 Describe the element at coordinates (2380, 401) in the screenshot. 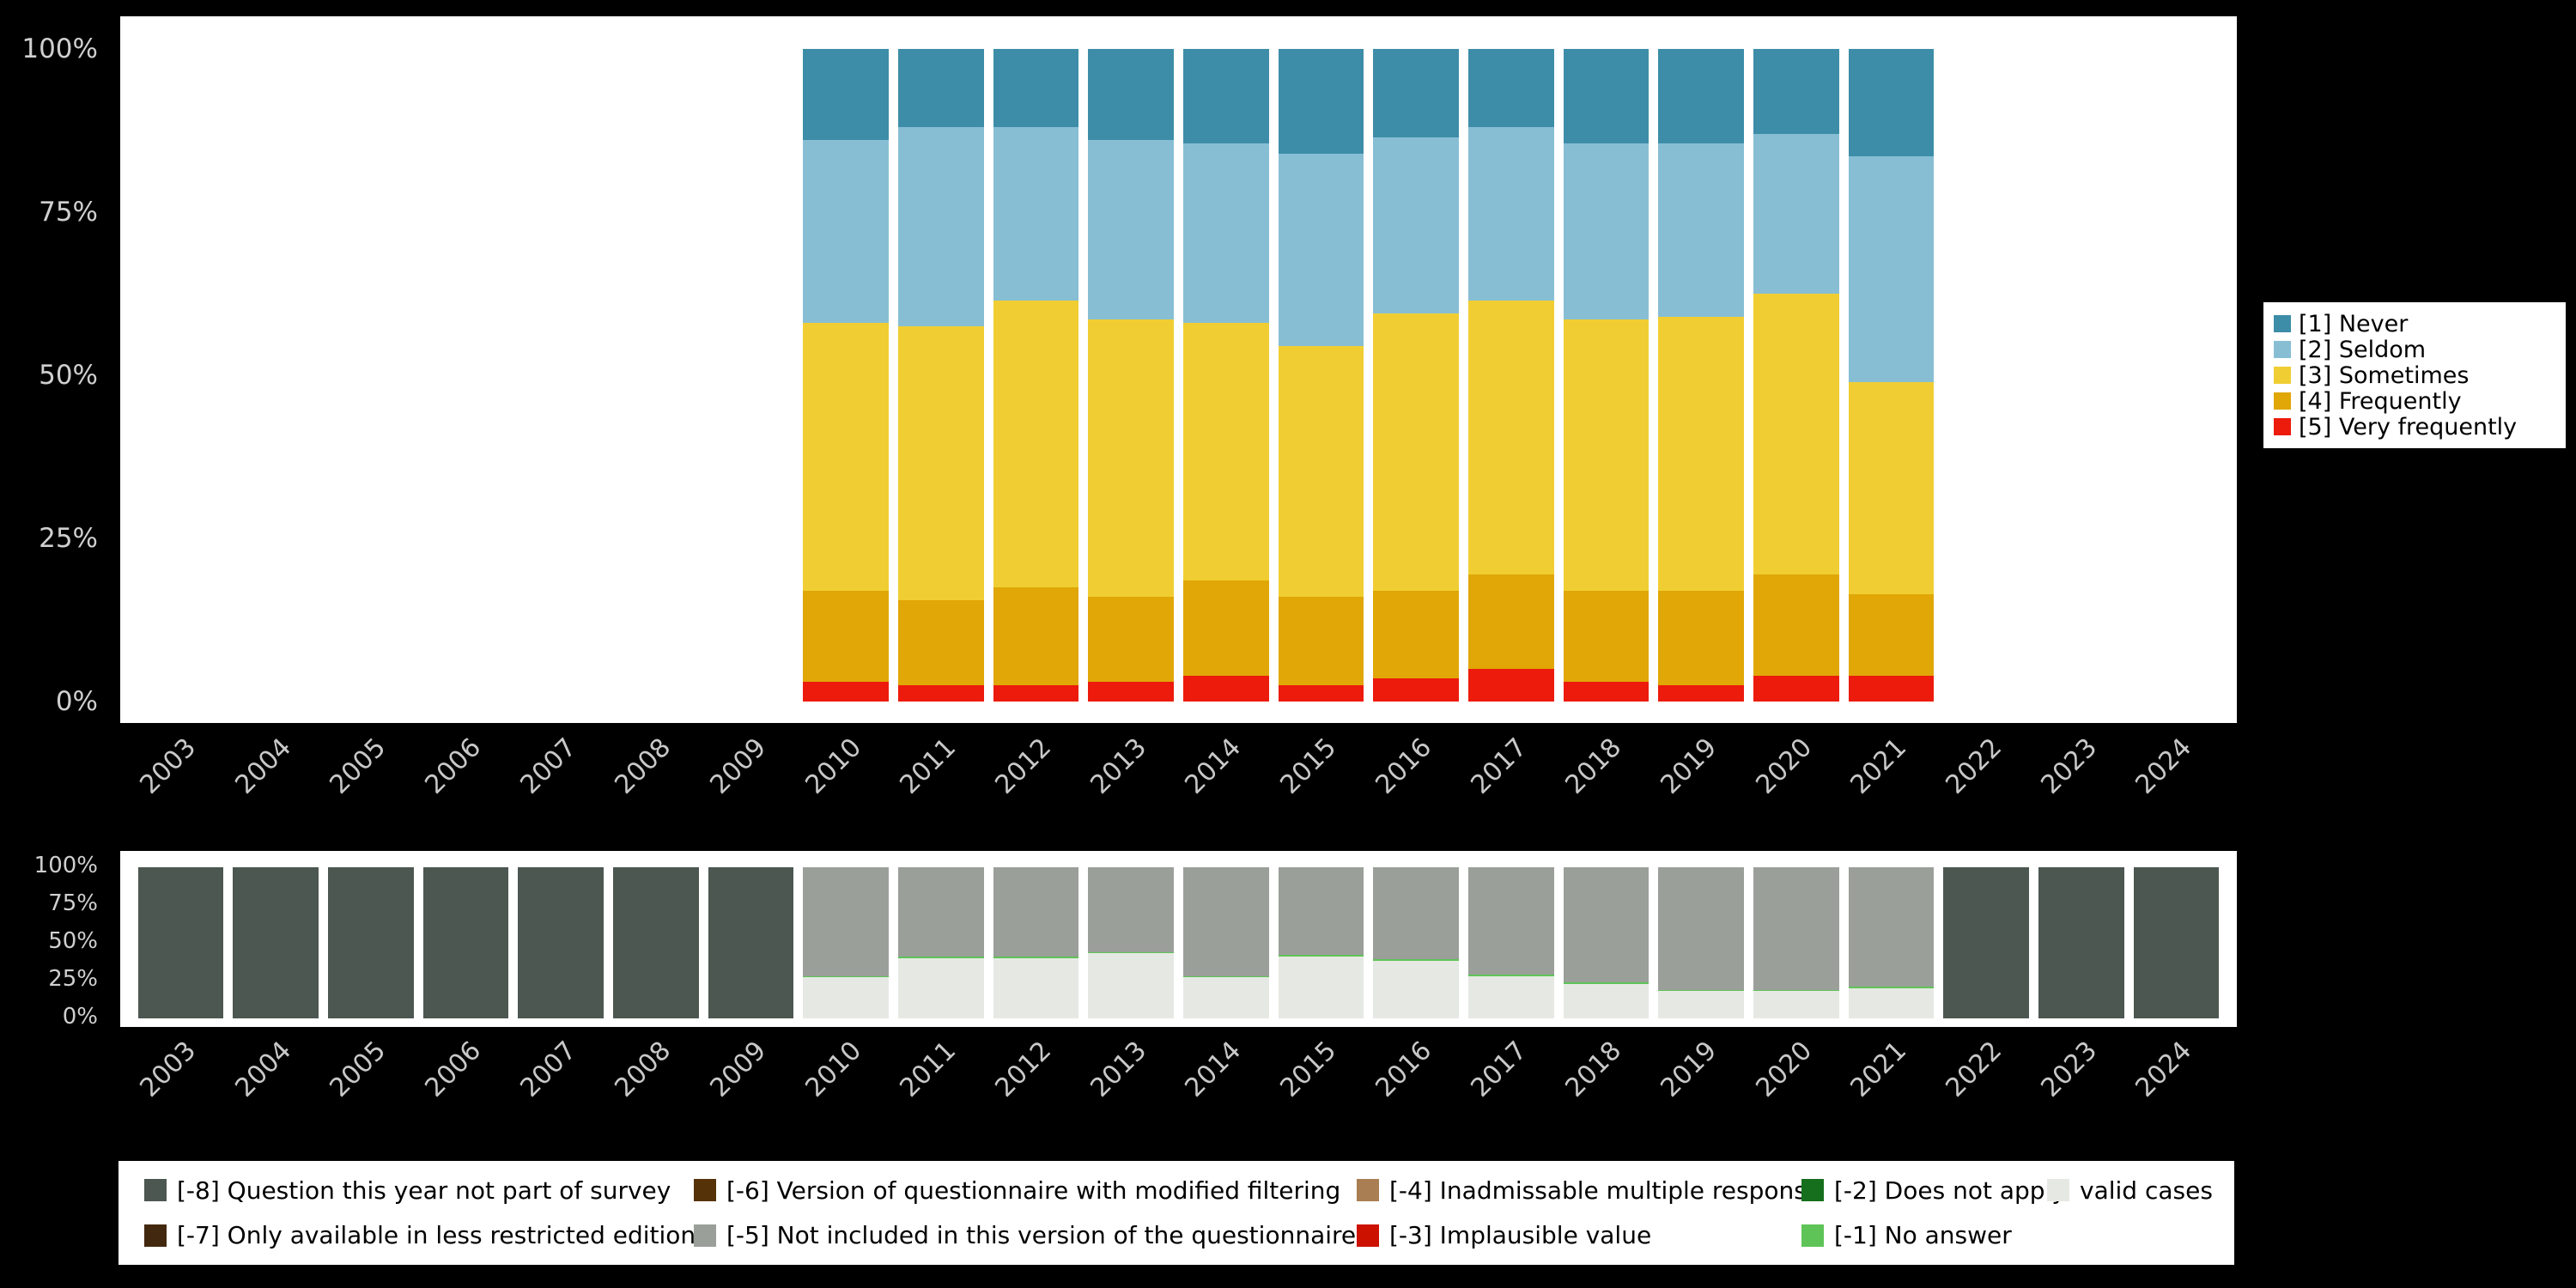

I see `legend-item-label: [4] Frequently` at that location.